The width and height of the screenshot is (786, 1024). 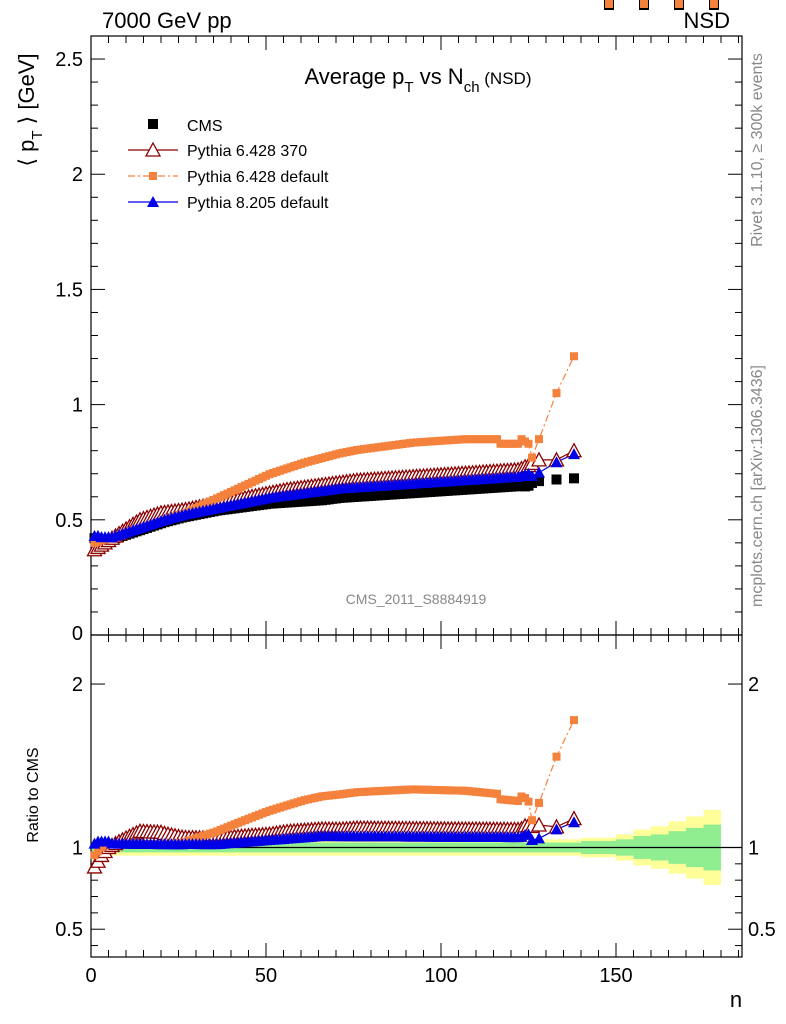 I want to click on rivet-note: Rivet 3.1.10, ≥ 300k events, so click(x=757, y=150).